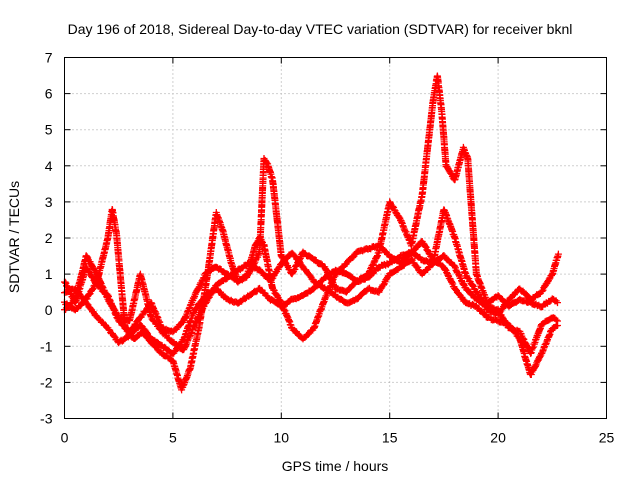 The height and width of the screenshot is (480, 640). What do you see at coordinates (49, 310) in the screenshot?
I see `y-tick-label: 0` at bounding box center [49, 310].